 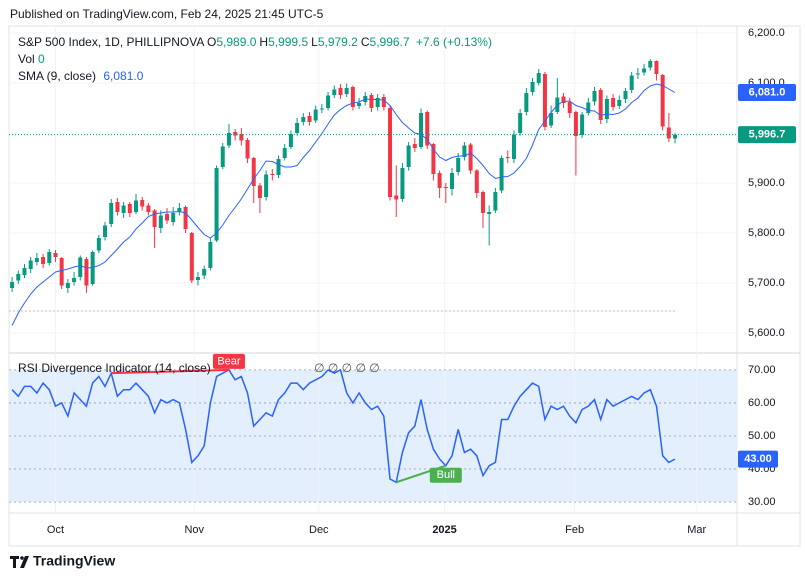 I want to click on logo, so click(x=19, y=562).